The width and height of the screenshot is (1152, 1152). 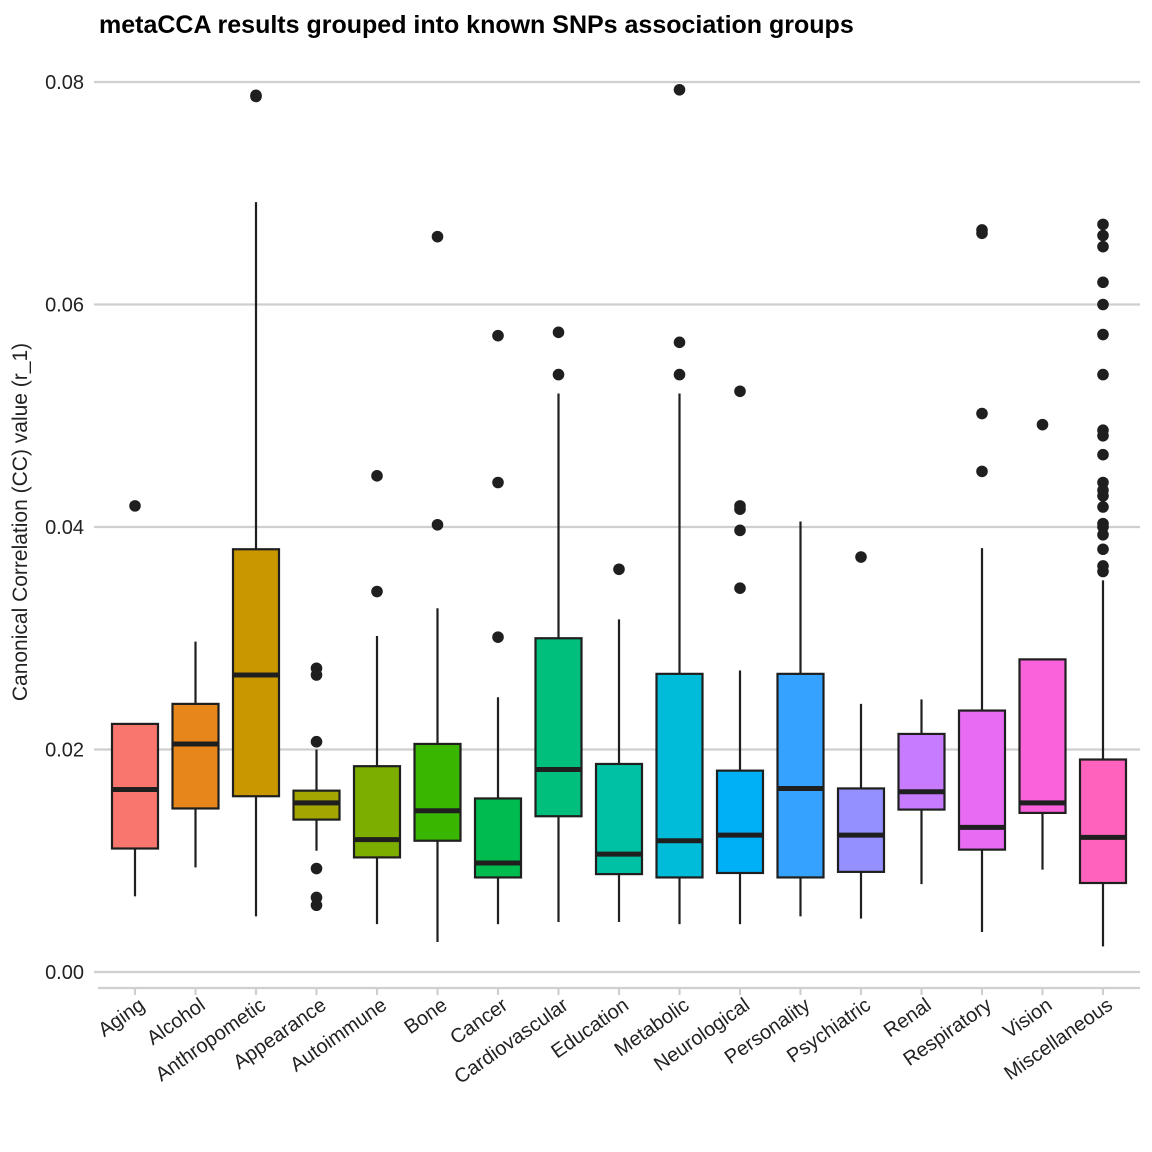 I want to click on box-cardiovascular, so click(x=558, y=624).